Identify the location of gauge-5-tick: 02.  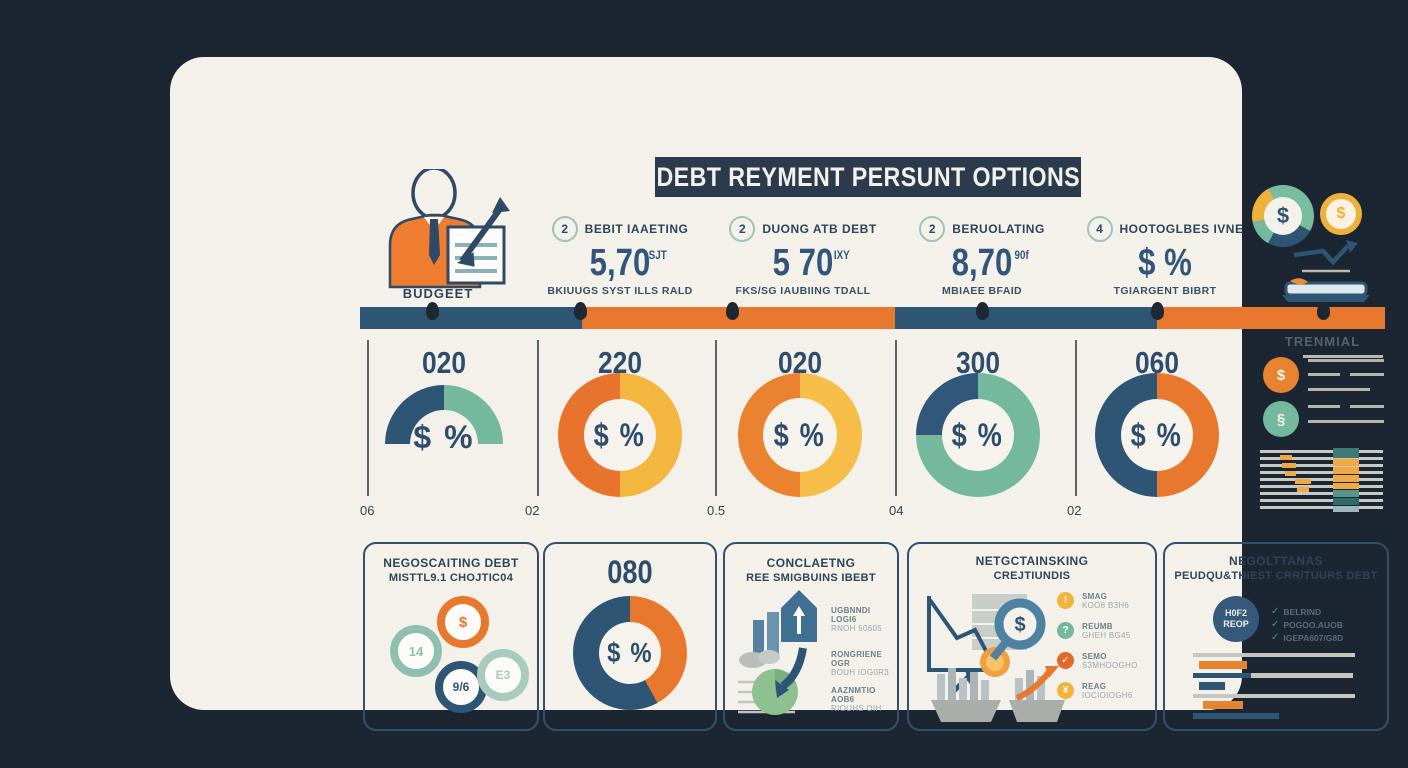
(1074, 510).